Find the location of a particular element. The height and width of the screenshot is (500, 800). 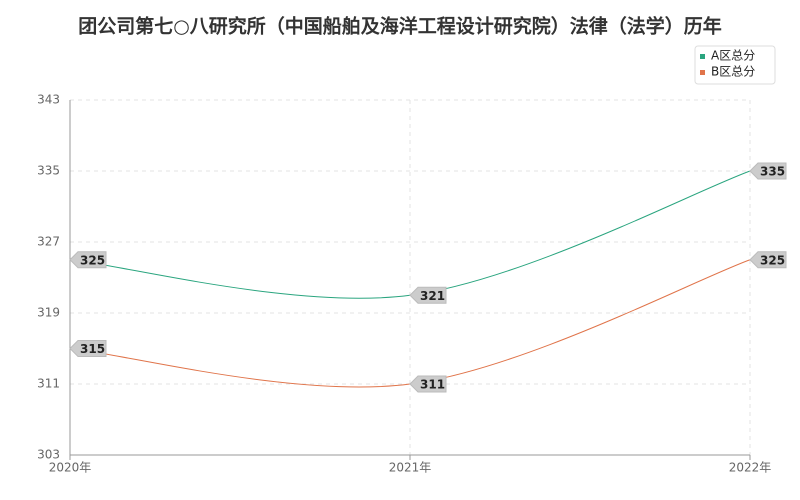

x-tick-label: 2021年 is located at coordinates (410, 468).